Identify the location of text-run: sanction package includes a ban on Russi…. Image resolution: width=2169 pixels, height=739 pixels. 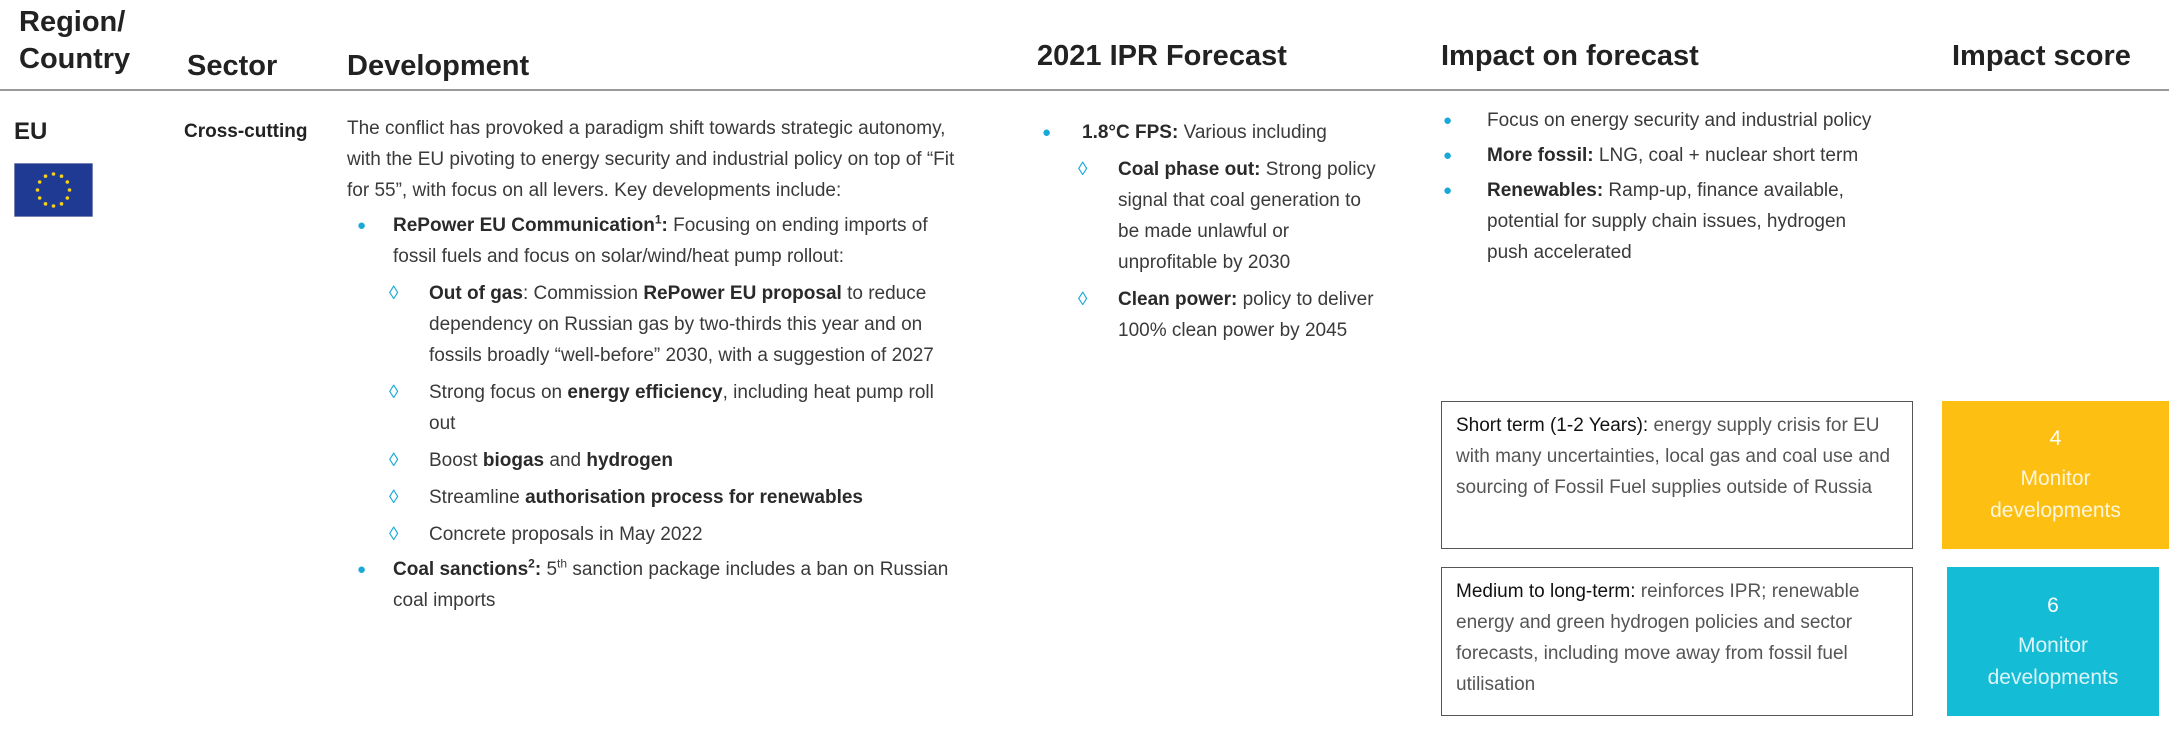
(671, 585).